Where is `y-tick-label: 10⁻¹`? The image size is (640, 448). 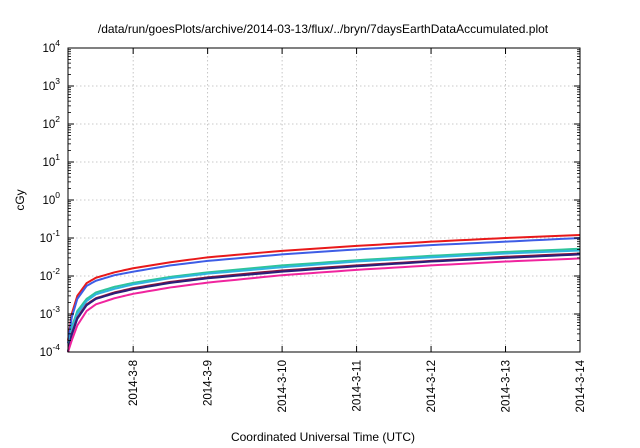
y-tick-label: 10⁻¹ is located at coordinates (50, 236).